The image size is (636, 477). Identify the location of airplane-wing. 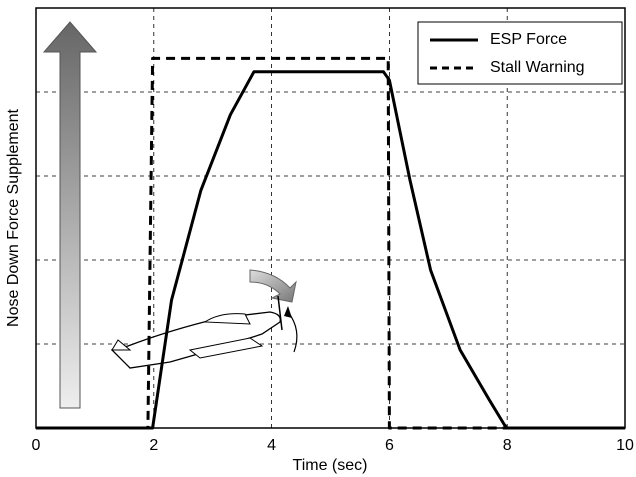
(226, 348).